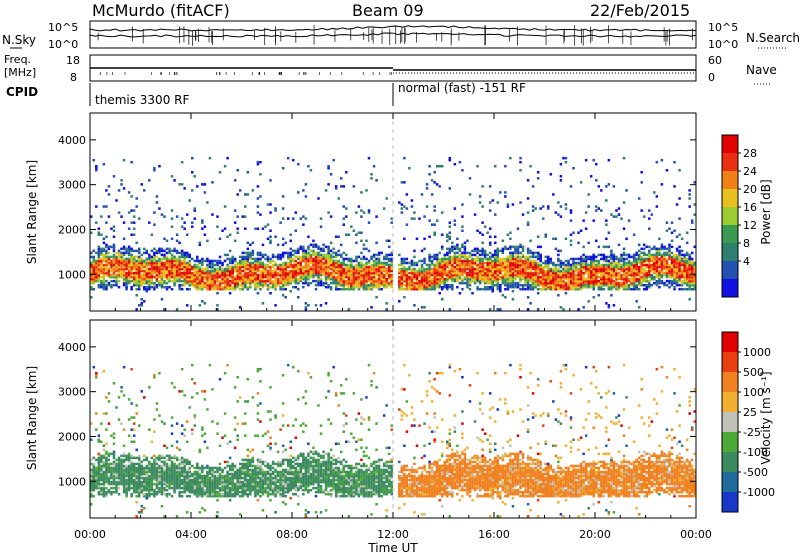  What do you see at coordinates (392, 547) in the screenshot?
I see `xlabel: Time UT` at bounding box center [392, 547].